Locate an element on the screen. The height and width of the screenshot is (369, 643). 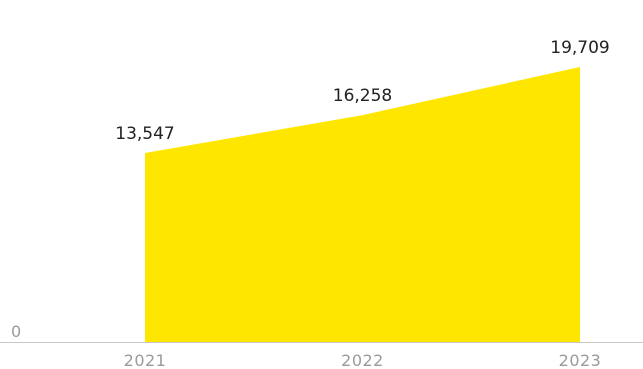
data-label-2023: 19,709 is located at coordinates (579, 48).